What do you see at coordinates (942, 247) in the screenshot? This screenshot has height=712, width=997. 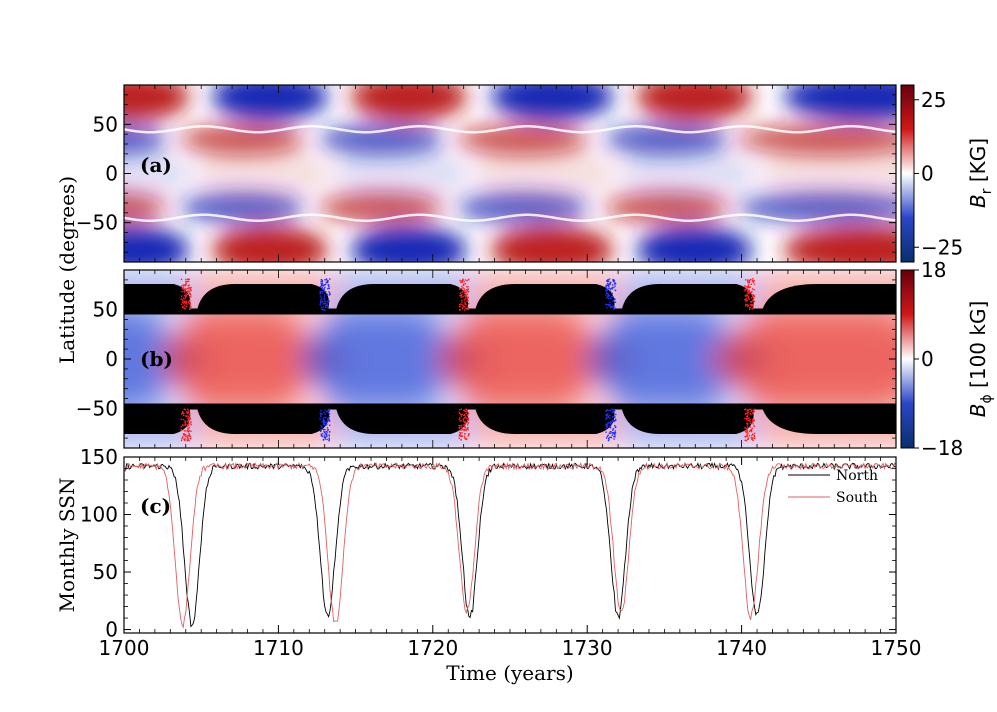 I see `colorbar-tick-label: −25` at bounding box center [942, 247].